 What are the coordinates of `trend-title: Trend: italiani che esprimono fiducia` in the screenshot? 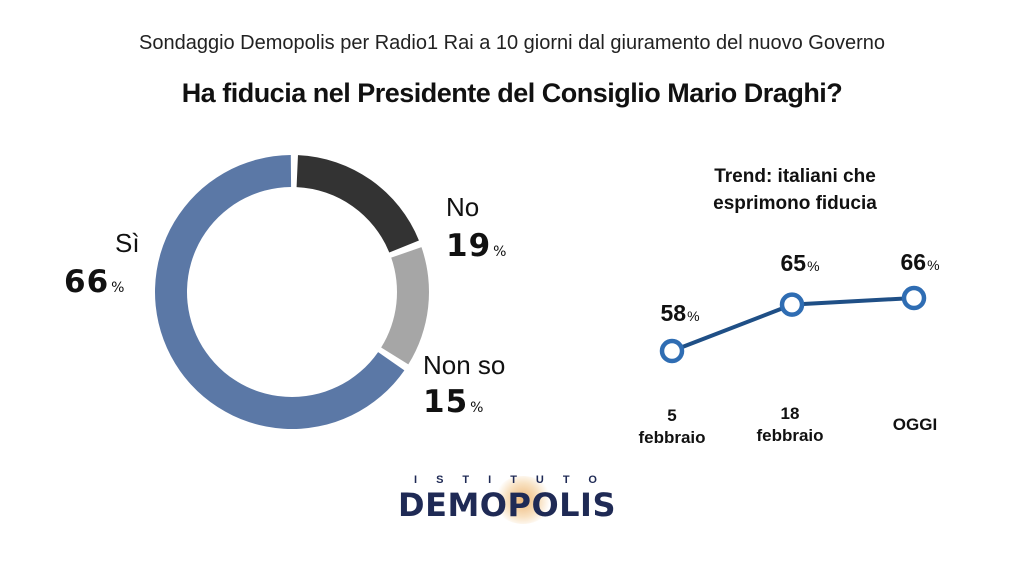 It's located at (795, 190).